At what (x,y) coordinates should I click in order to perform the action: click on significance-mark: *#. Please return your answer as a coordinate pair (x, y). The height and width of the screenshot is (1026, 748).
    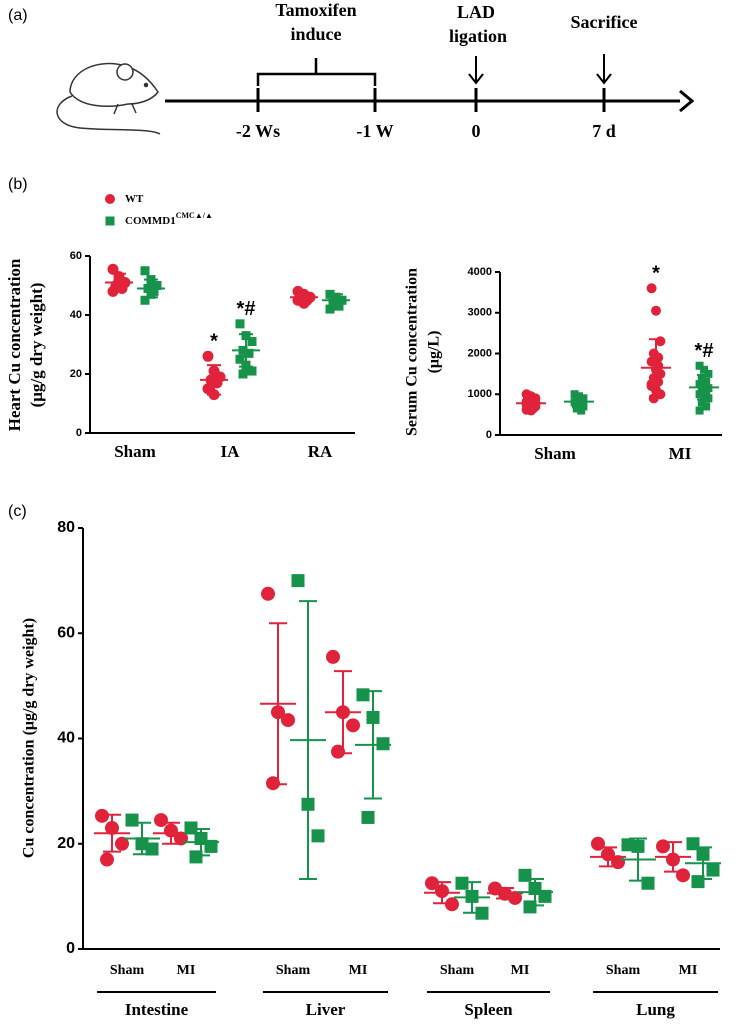
    Looking at the image, I should click on (246, 309).